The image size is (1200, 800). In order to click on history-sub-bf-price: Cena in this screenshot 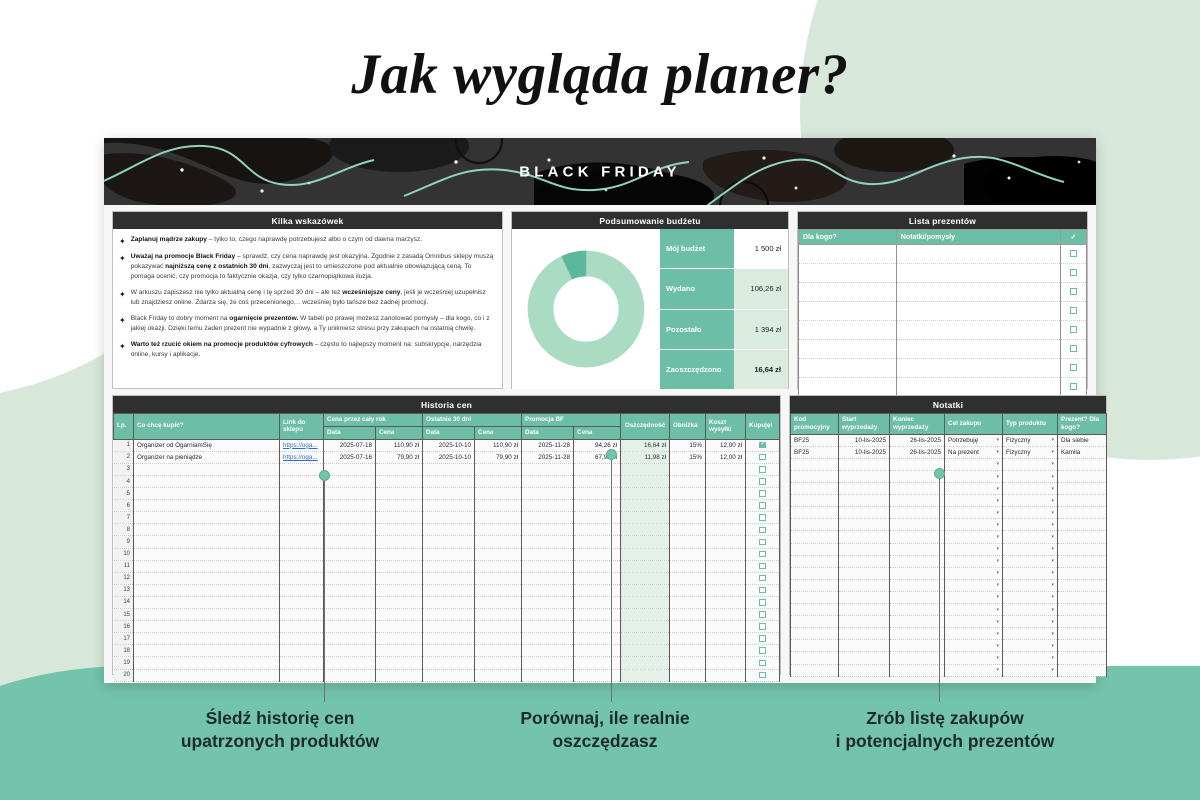, I will do `click(597, 432)`.